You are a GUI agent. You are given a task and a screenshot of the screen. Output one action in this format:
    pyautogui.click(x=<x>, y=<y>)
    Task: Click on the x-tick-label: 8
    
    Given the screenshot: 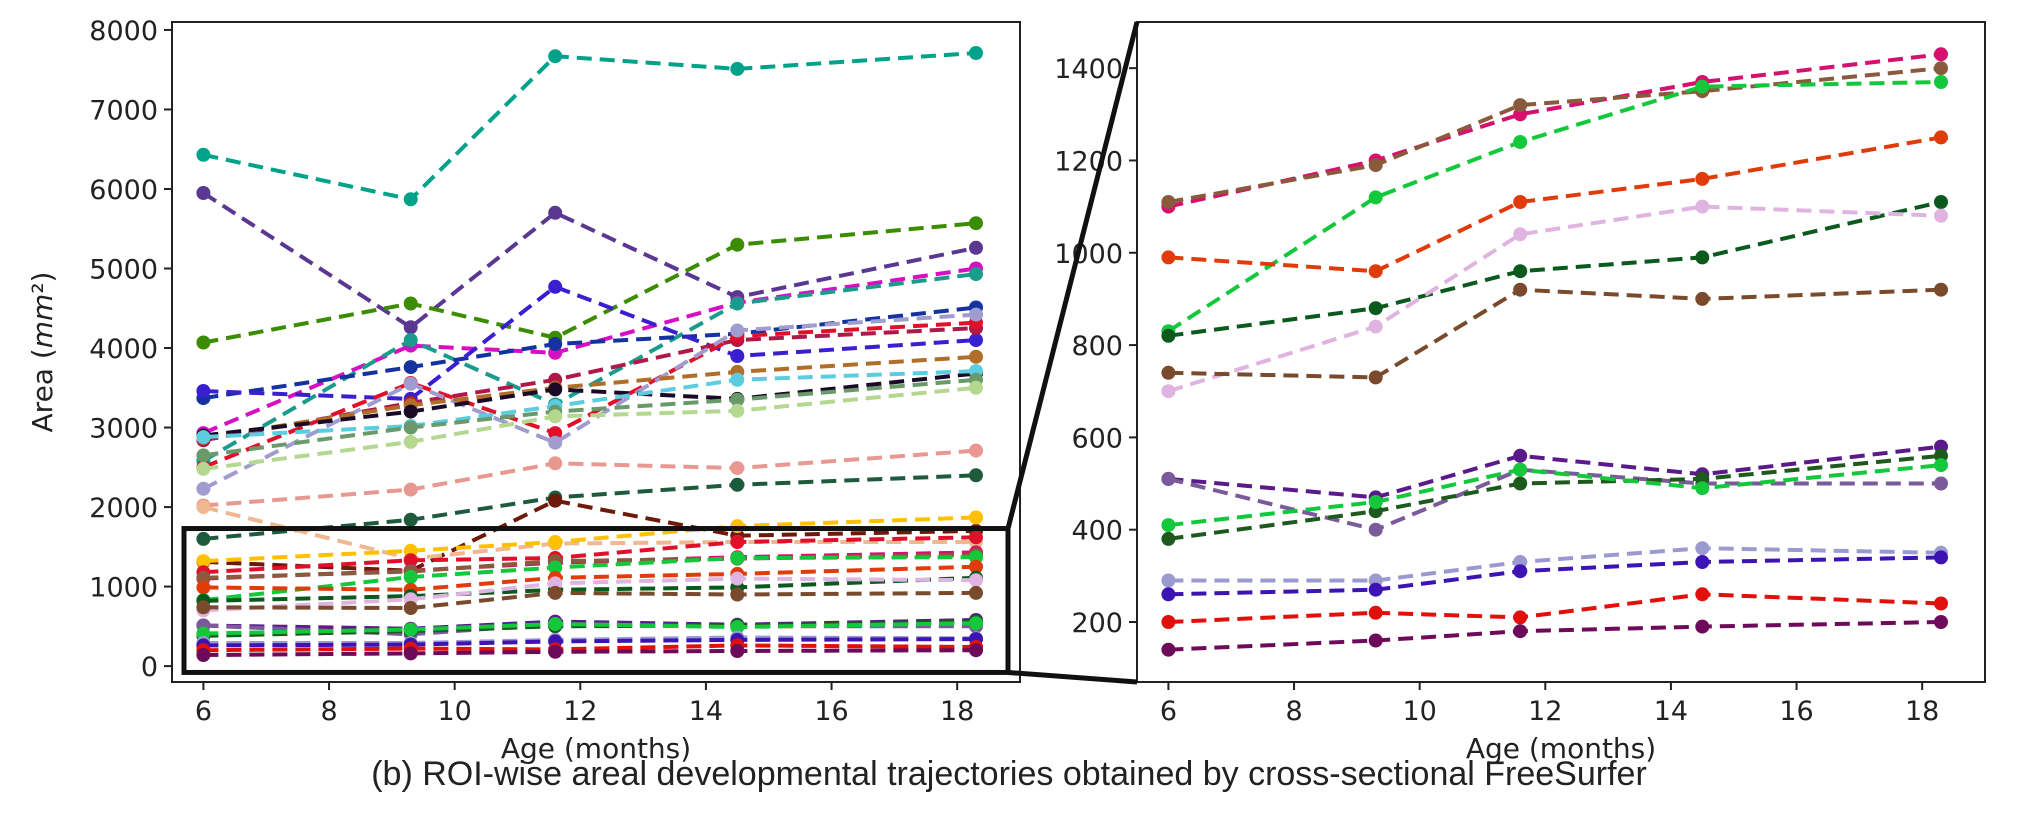 What is the action you would take?
    pyautogui.click(x=1293, y=711)
    